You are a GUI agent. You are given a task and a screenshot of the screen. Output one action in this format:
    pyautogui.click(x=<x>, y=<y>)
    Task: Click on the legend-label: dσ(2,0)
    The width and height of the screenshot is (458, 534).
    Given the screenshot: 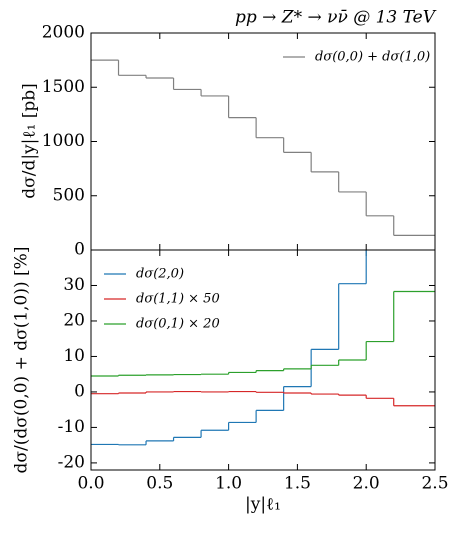 What is the action you would take?
    pyautogui.click(x=160, y=274)
    